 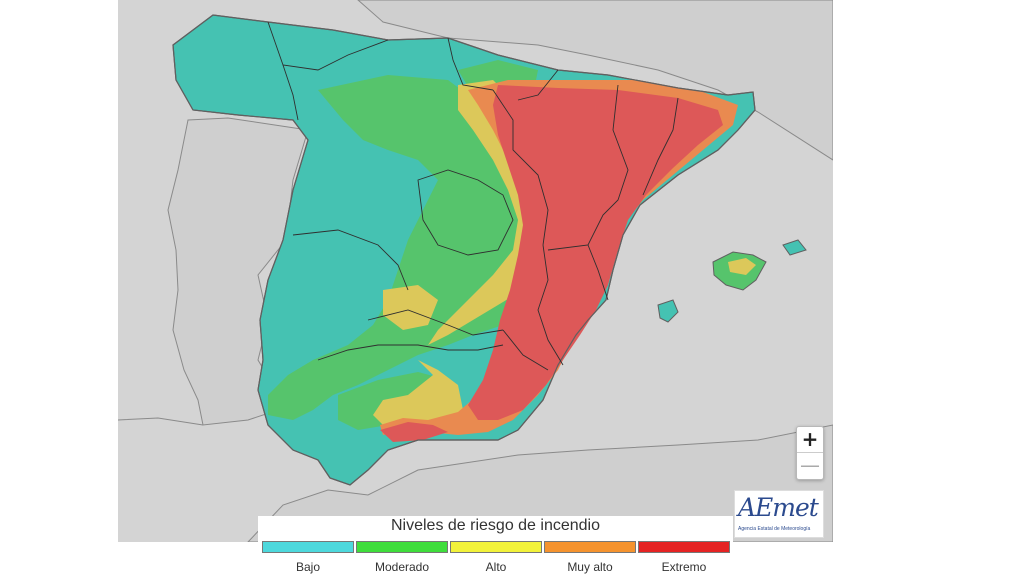 I want to click on logo-brand: AEmet, so click(x=778, y=507).